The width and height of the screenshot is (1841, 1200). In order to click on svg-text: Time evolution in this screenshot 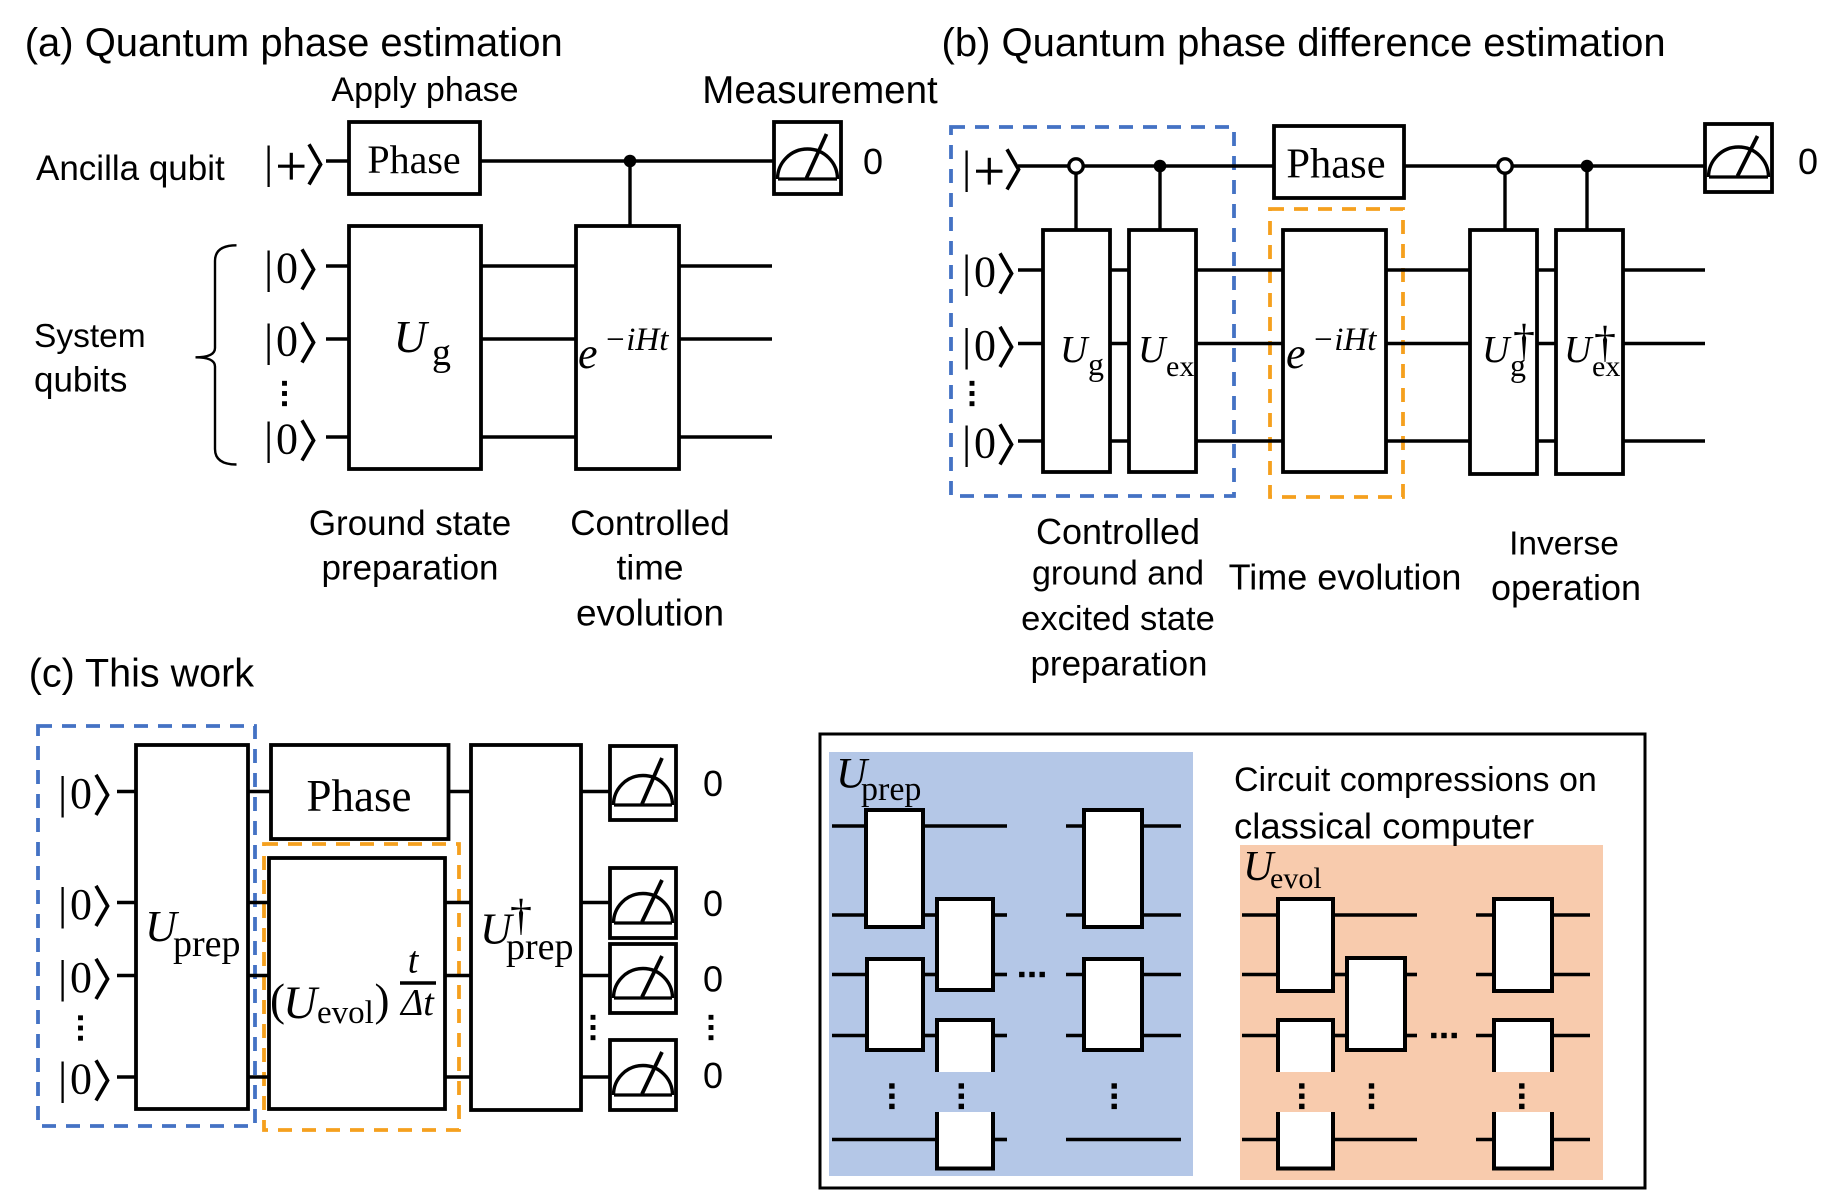, I will do `click(1345, 577)`.